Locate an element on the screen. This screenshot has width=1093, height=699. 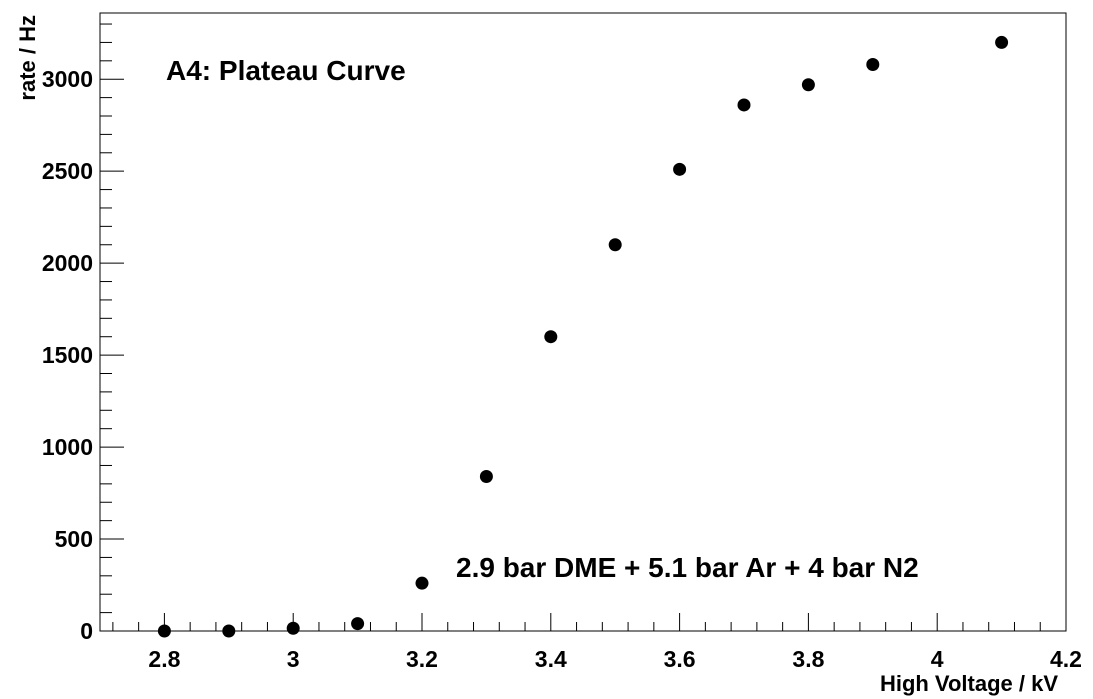
y-axis-ticks is located at coordinates (112, 327).